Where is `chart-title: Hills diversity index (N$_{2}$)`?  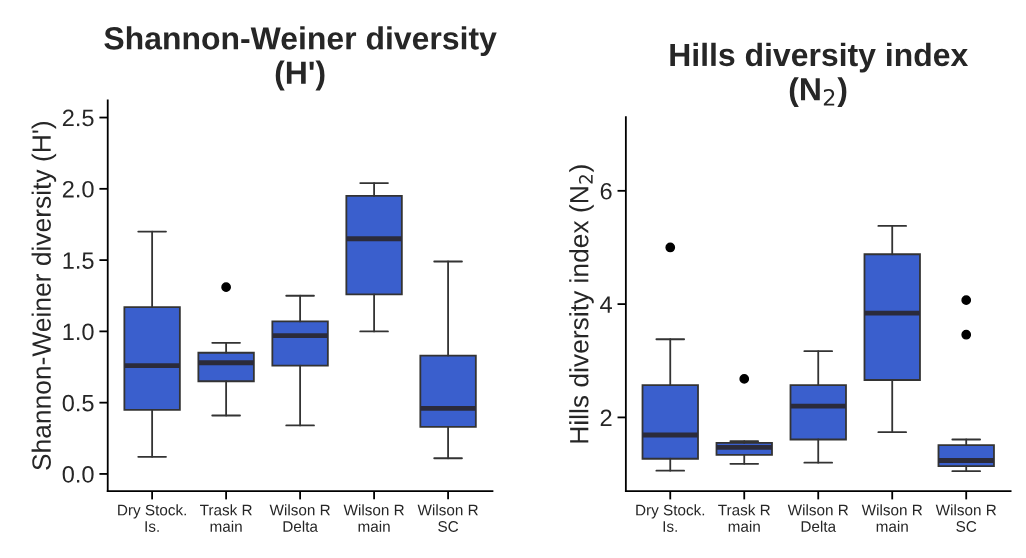 chart-title: Hills diversity index (N$_{2}$) is located at coordinates (819, 74).